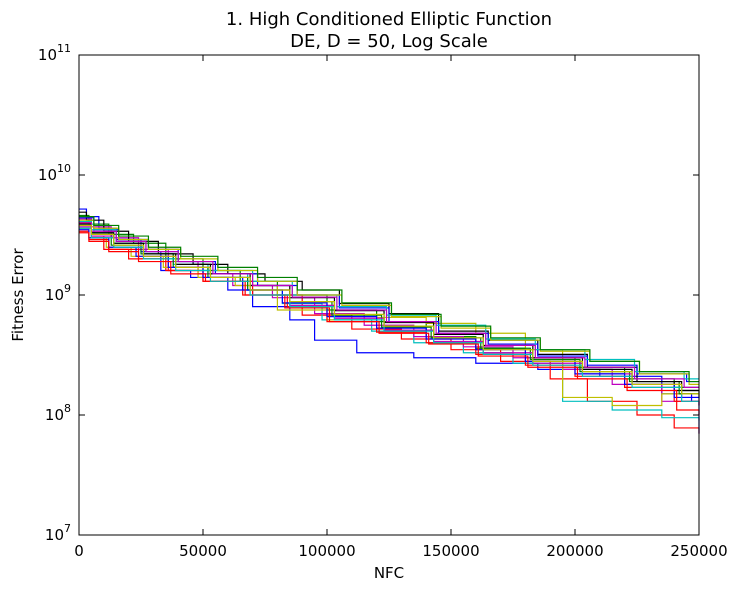  What do you see at coordinates (58, 533) in the screenshot?
I see `y-tick-label: 10⁷` at bounding box center [58, 533].